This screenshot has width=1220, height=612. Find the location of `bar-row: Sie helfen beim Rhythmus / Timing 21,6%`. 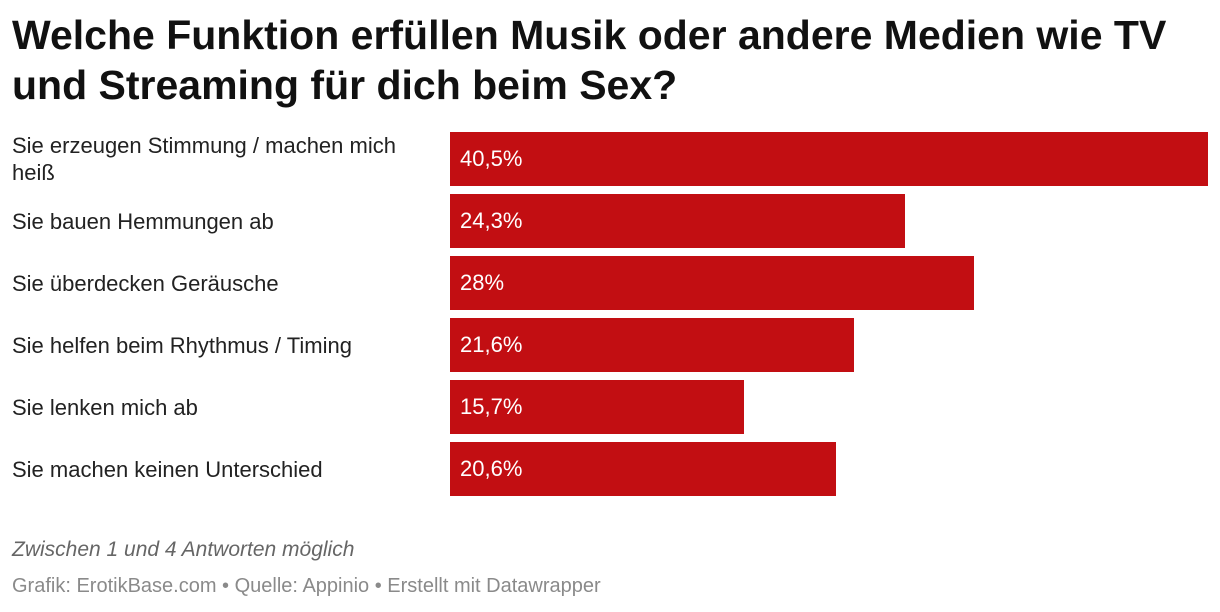

bar-row: Sie helfen beim Rhythmus / Timing 21,6% is located at coordinates (610, 345).